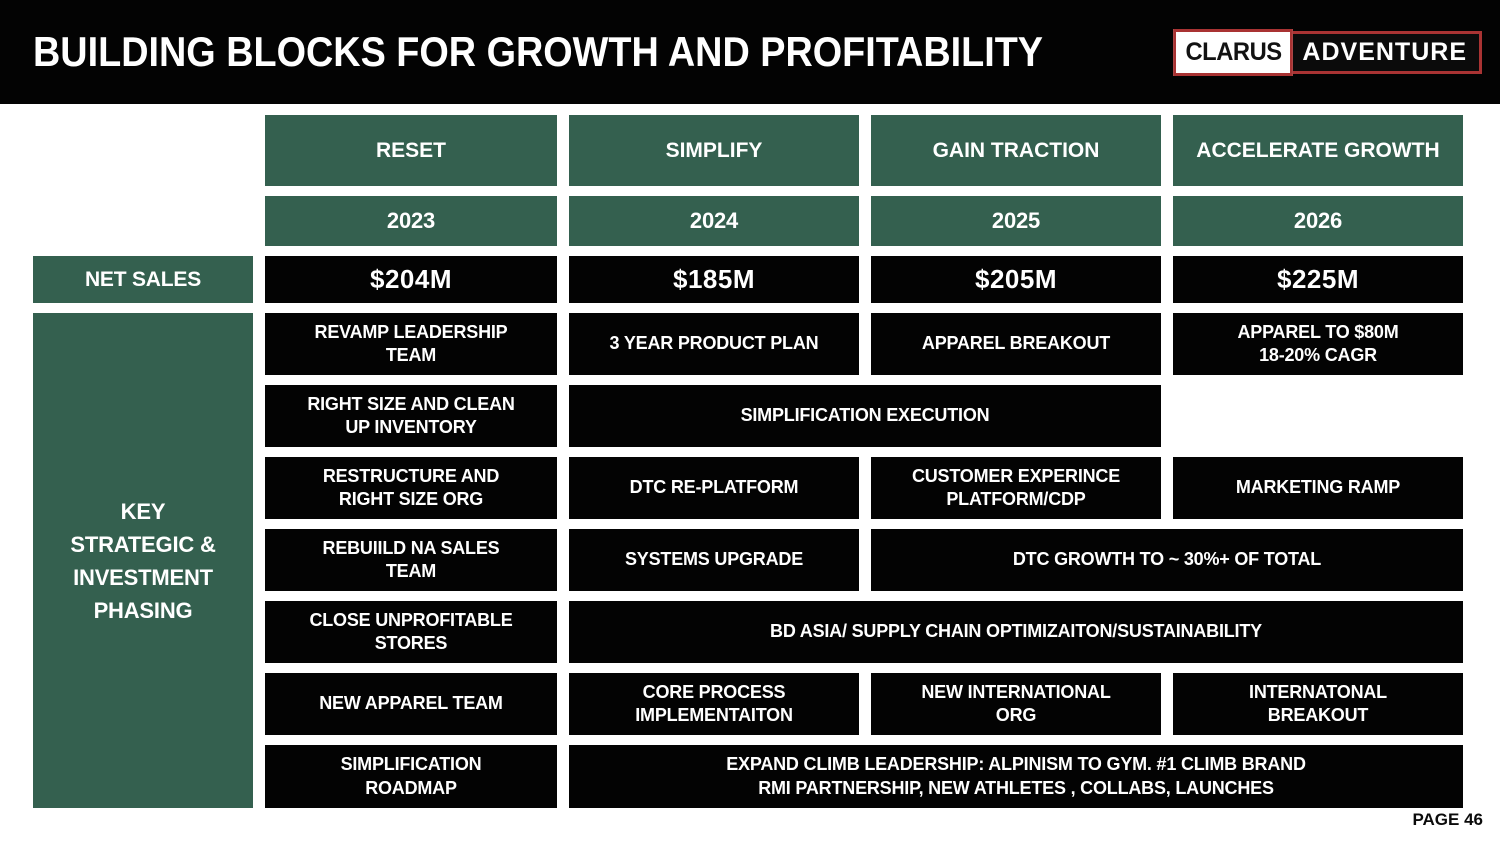 The height and width of the screenshot is (843, 1500). Describe the element at coordinates (1318, 488) in the screenshot. I see `initiative-marketing-ramp: MARKETING RAMP` at that location.